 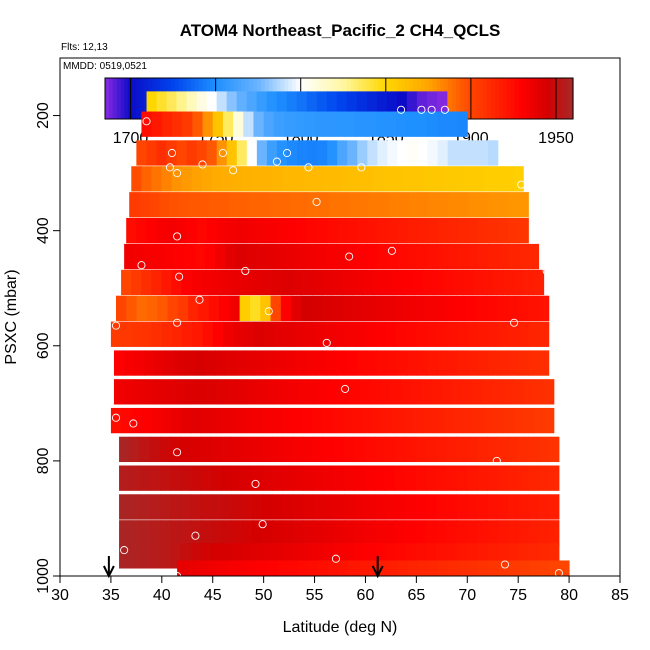 What do you see at coordinates (43, 460) in the screenshot?
I see `y-tick-label: 800` at bounding box center [43, 460].